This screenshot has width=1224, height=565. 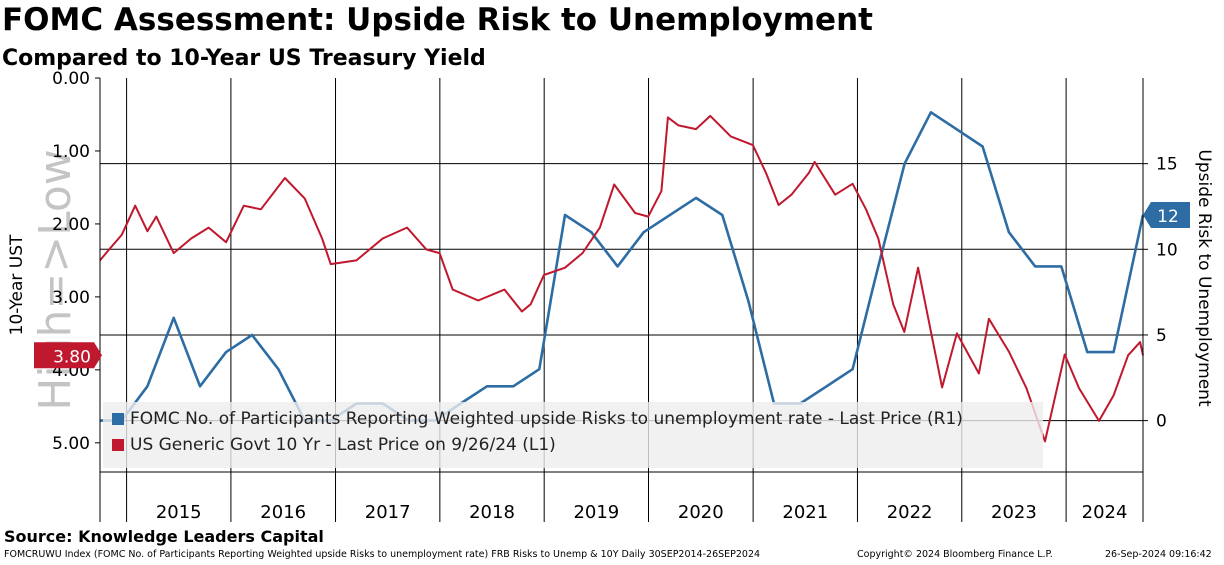 I want to click on x-tick-label: 2024, so click(x=1105, y=512).